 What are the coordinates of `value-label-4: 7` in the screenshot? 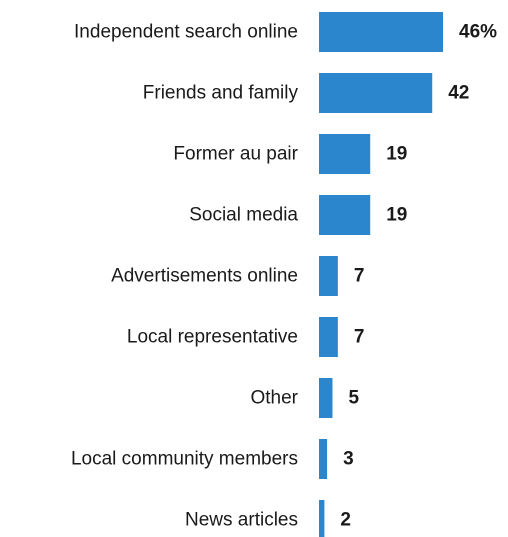 It's located at (359, 276).